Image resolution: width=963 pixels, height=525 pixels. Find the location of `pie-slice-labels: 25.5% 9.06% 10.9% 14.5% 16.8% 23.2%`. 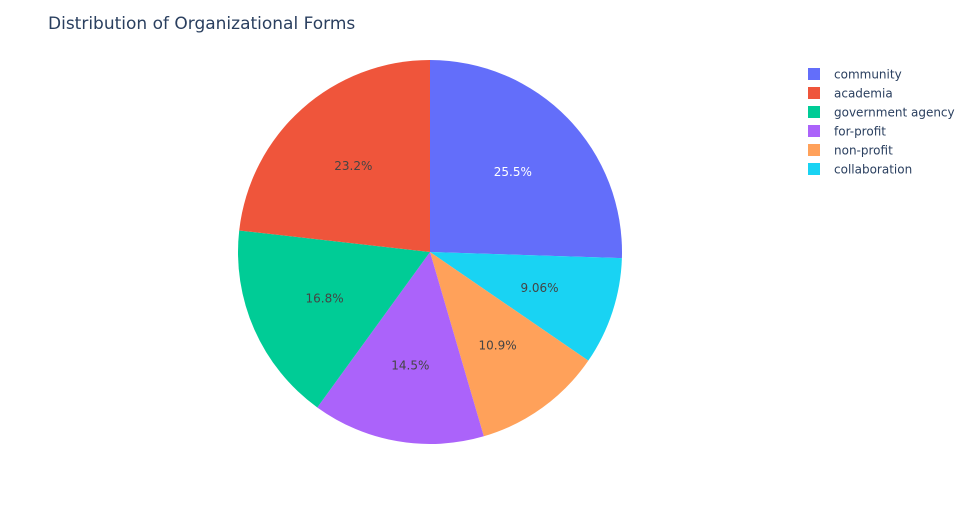

pie-slice-labels: 25.5% 9.06% 10.9% 14.5% 16.8% 23.2% is located at coordinates (432, 265).